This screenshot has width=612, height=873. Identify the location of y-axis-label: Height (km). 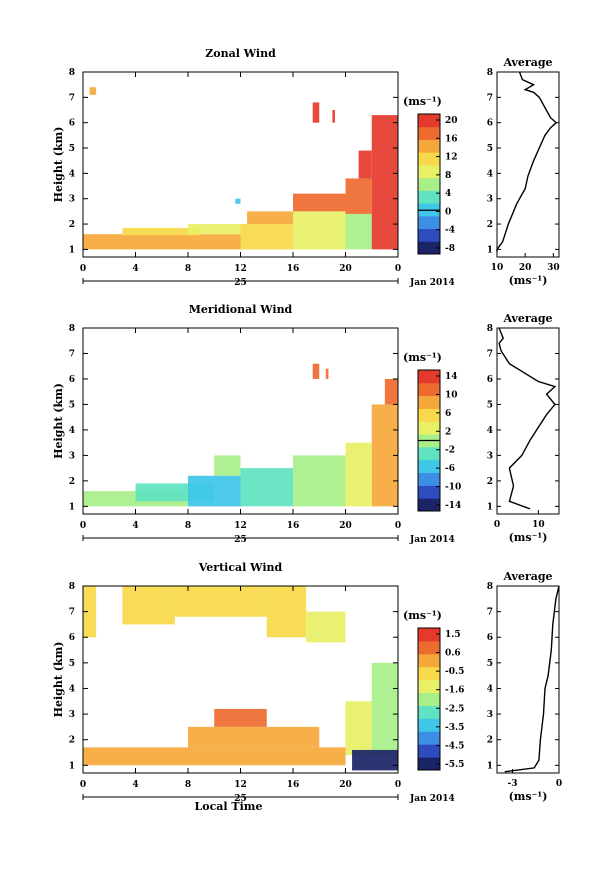
(58, 680).